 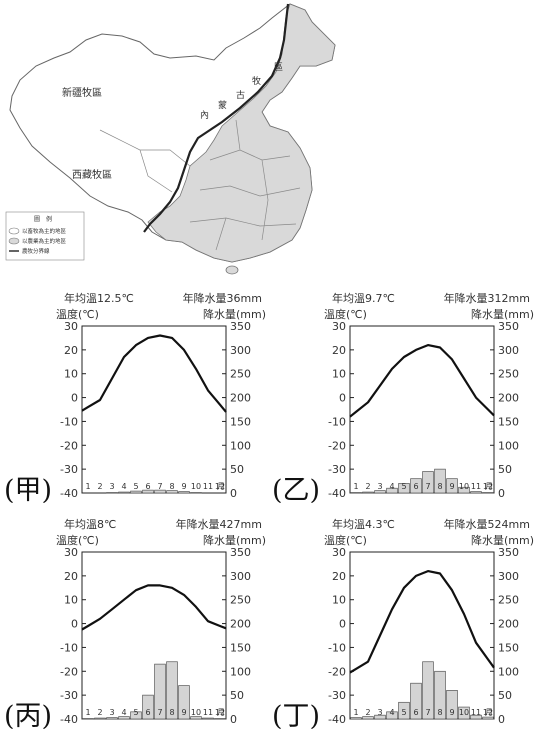 I want to click on month-tick-label: 9, so click(x=183, y=486).